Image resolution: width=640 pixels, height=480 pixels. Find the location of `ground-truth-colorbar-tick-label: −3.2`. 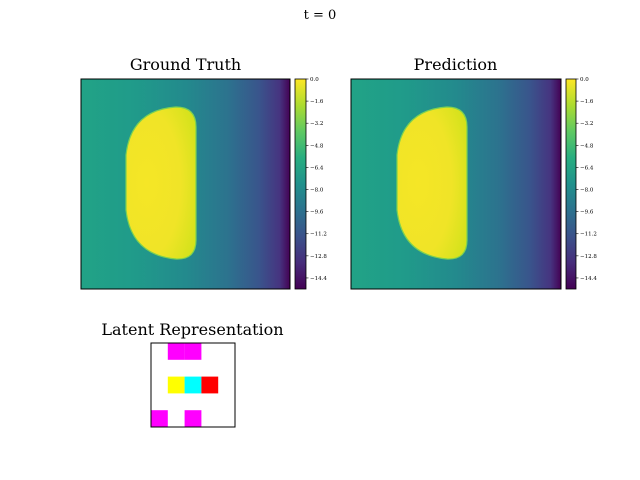

ground-truth-colorbar-tick-label: −3.2 is located at coordinates (316, 124).